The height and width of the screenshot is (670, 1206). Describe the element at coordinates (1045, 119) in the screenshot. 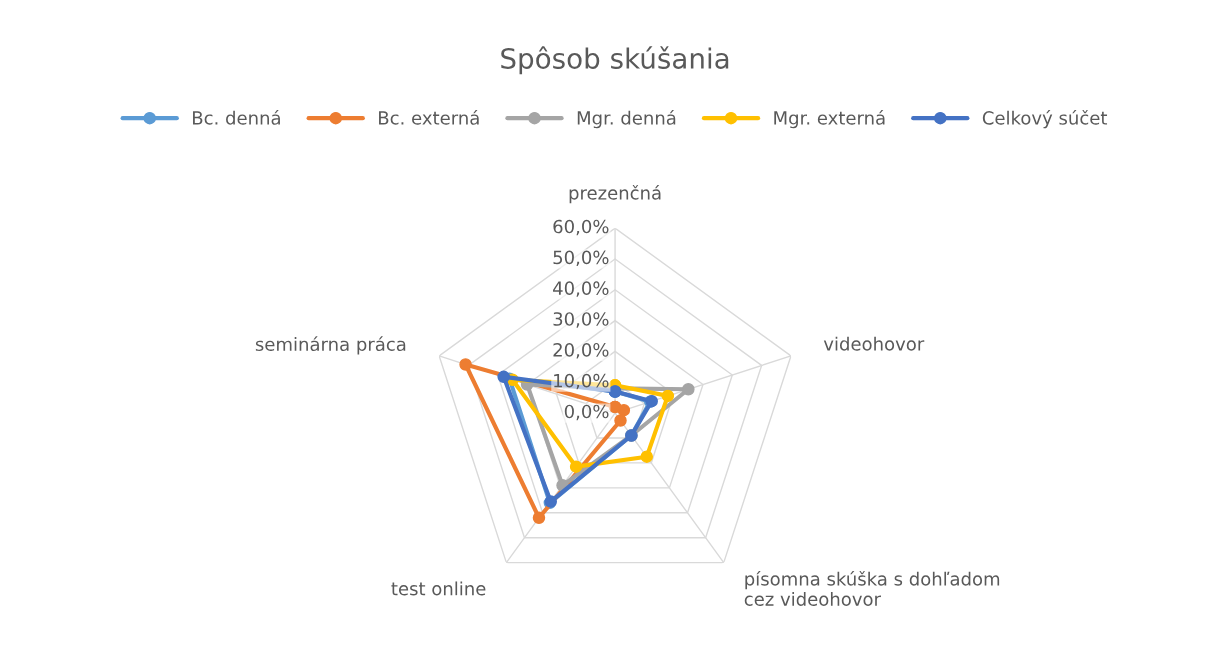

I see `legend-label: Celkový súčet` at that location.